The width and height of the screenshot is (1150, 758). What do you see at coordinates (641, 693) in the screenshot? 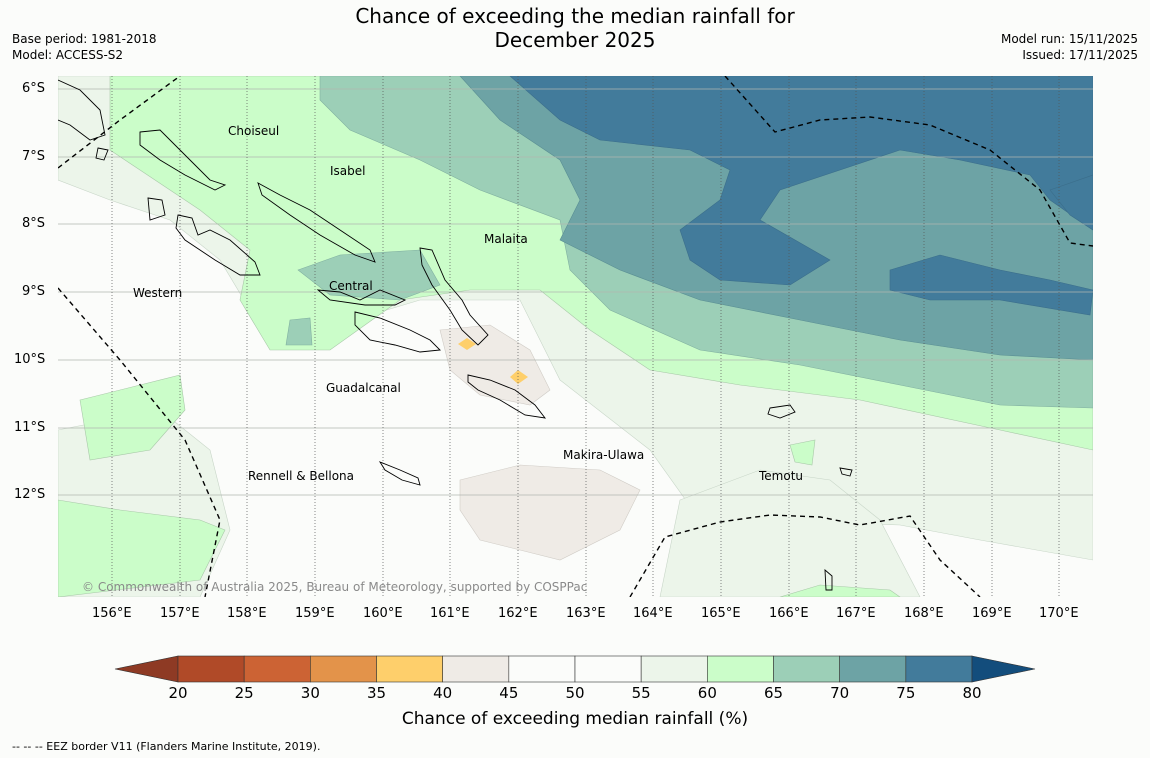
I see `colorbar-tick-label: 55` at bounding box center [641, 693].